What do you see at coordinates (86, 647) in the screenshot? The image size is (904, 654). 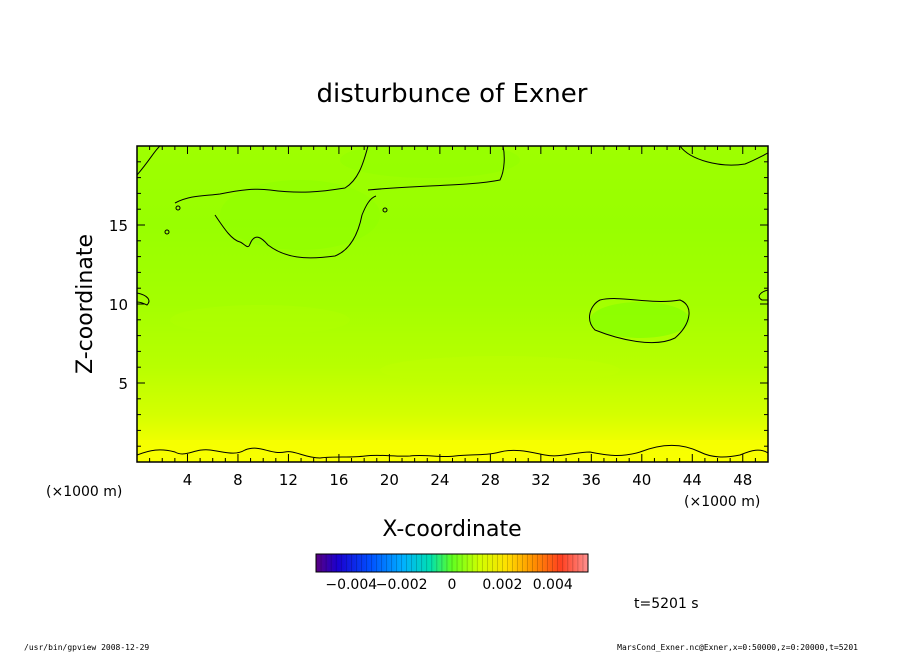 I see `footer-left: /usr/bin/gpview 2008-12-29` at bounding box center [86, 647].